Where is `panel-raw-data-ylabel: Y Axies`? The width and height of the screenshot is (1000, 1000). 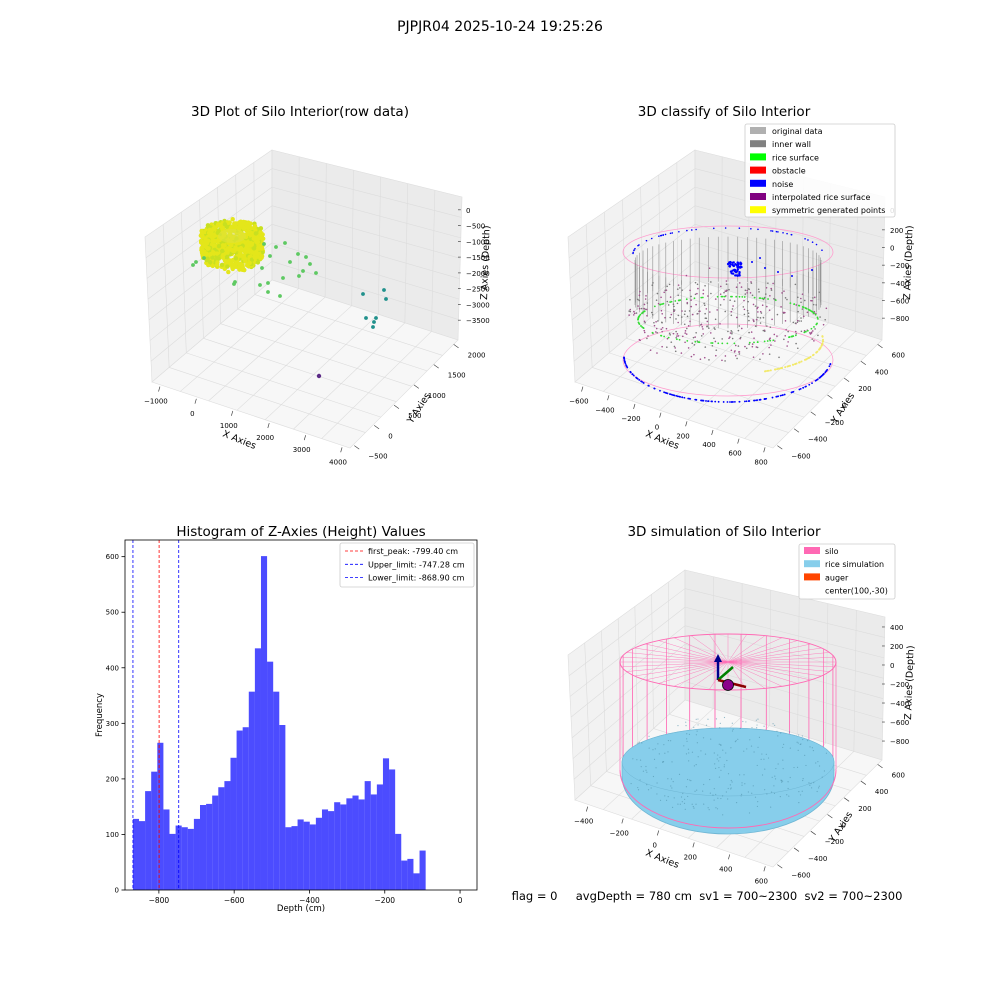
panel-raw-data-ylabel: Y Axies is located at coordinates (419, 409).